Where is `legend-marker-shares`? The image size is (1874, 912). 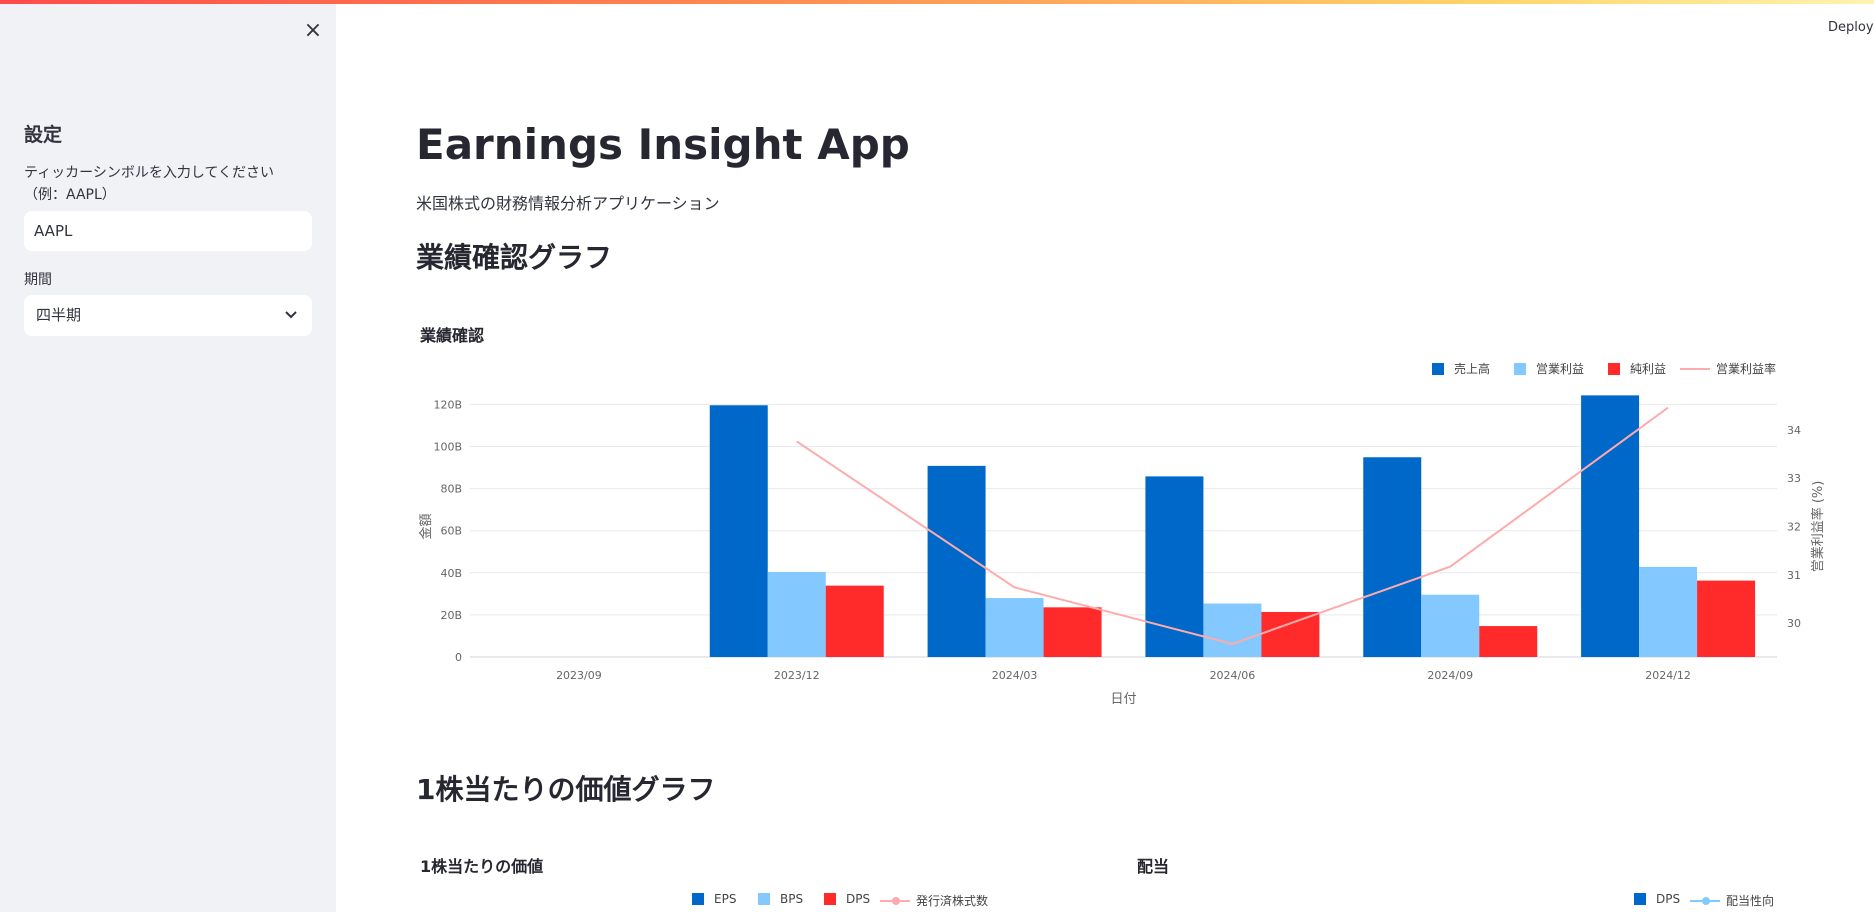 legend-marker-shares is located at coordinates (896, 901).